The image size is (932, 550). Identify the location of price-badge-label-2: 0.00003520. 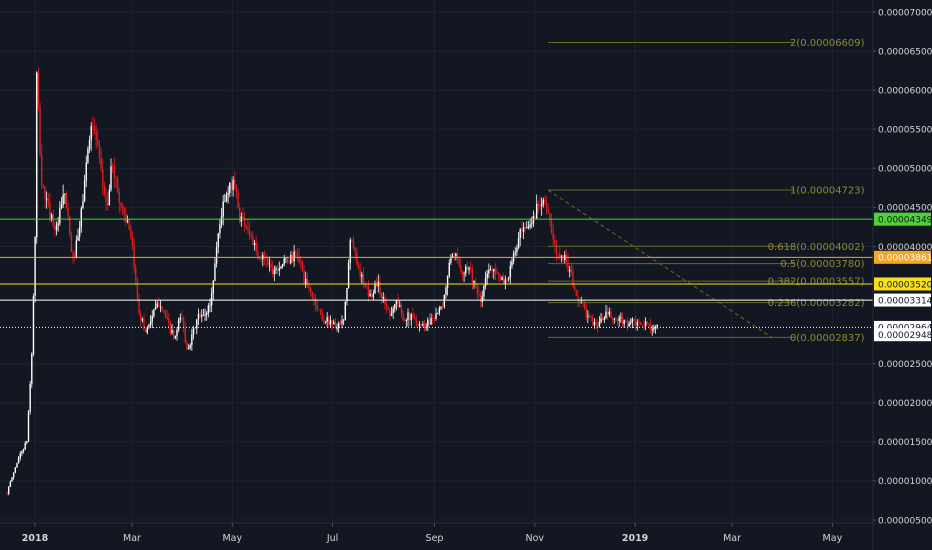
(905, 285).